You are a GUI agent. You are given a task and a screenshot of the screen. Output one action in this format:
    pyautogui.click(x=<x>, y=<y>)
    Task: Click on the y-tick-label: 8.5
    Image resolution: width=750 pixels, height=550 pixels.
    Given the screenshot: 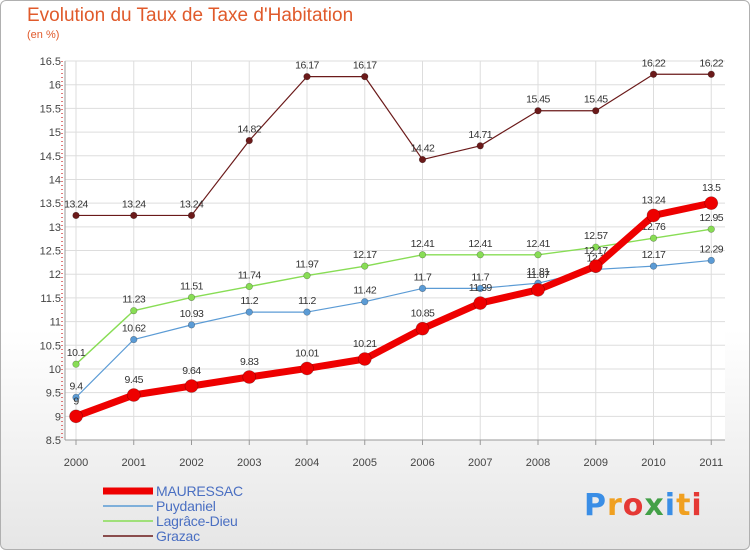 What is the action you would take?
    pyautogui.click(x=53, y=441)
    